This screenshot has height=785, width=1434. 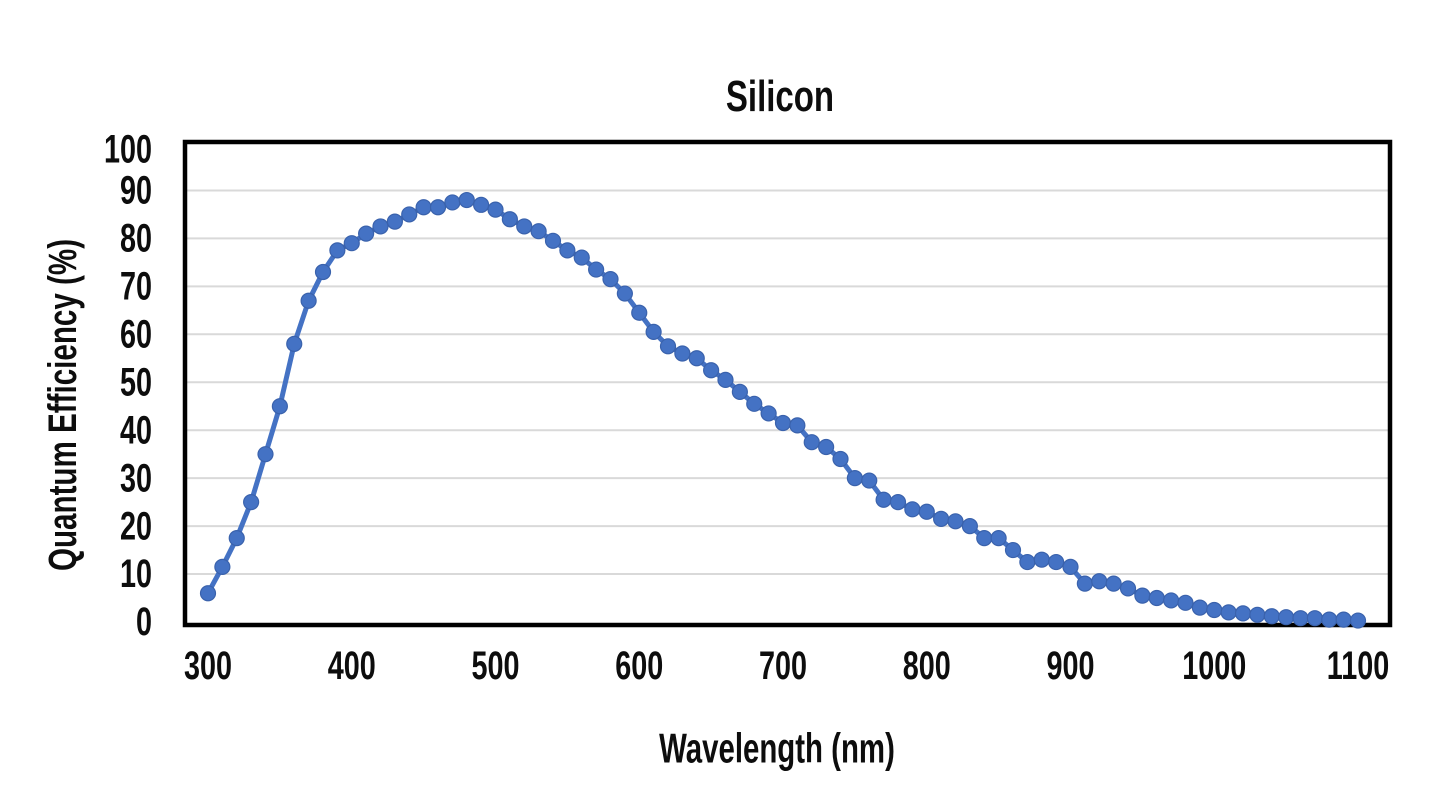 I want to click on x-tick-label: 600, so click(x=639, y=666).